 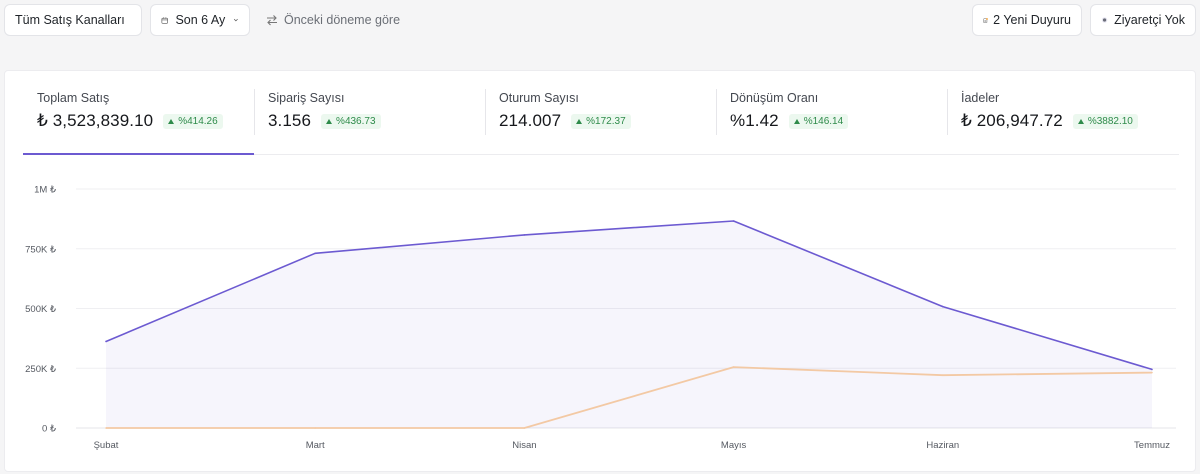 I want to click on metric-value: ₺ 3,523,839.10, so click(x=95, y=120).